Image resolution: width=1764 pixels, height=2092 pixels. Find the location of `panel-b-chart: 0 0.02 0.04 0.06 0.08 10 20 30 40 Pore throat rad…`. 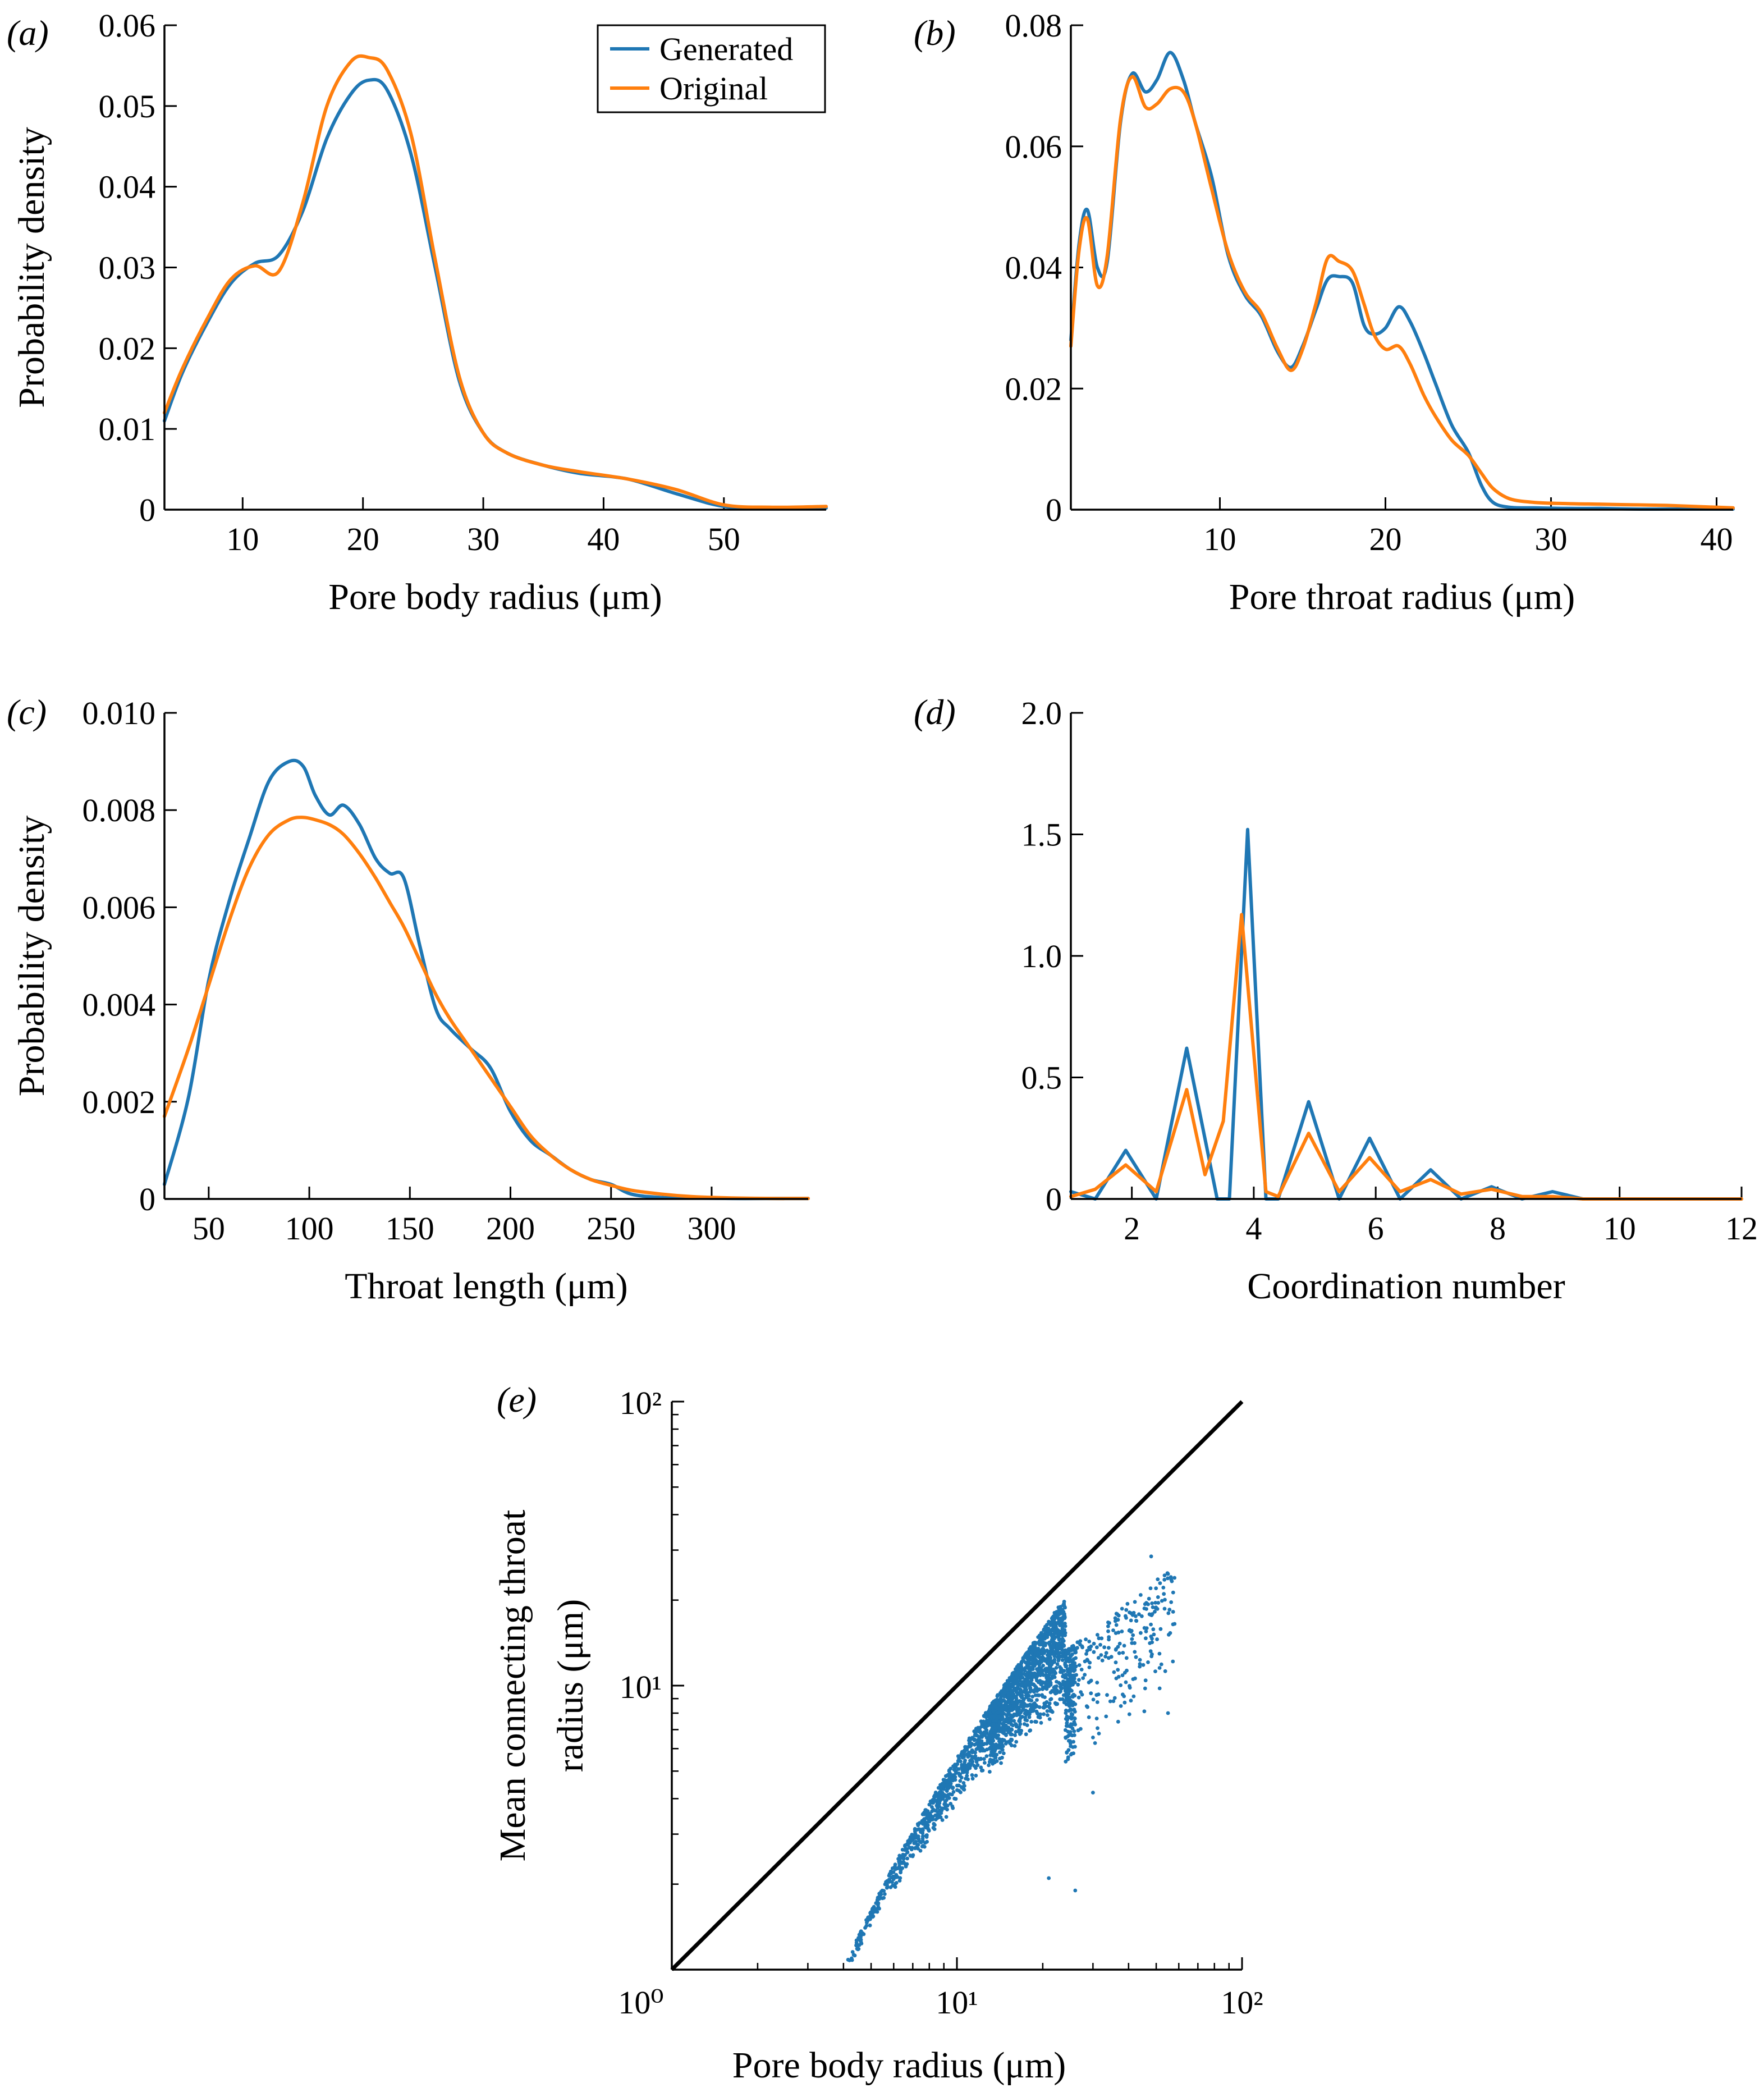

panel-b-chart: 0 0.02 0.04 0.06 0.08 10 20 30 40 Pore throat rad… is located at coordinates (1325, 312).